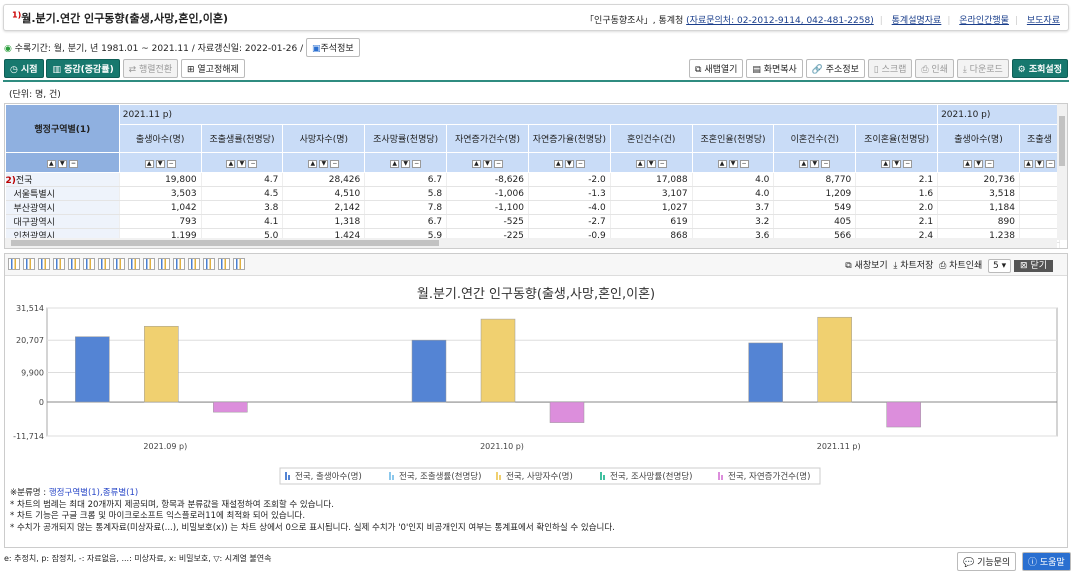 The image size is (1072, 573). I want to click on note-info-button: ▣주석정보, so click(333, 47).